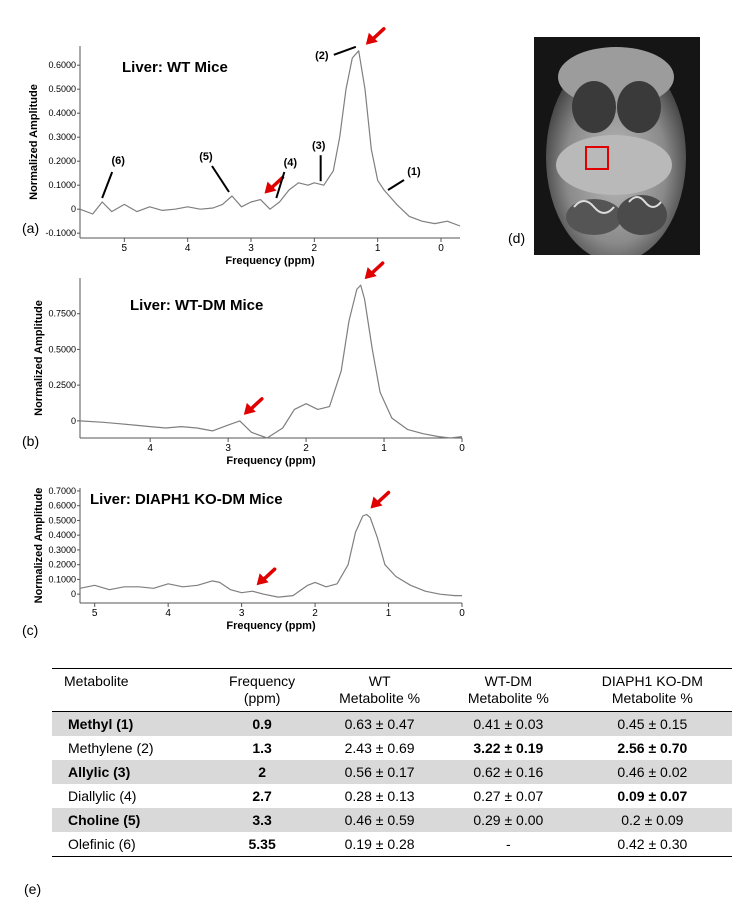  Describe the element at coordinates (508, 796) in the screenshot. I see `wt-dm-cell: 0.27 ± 0.07` at that location.